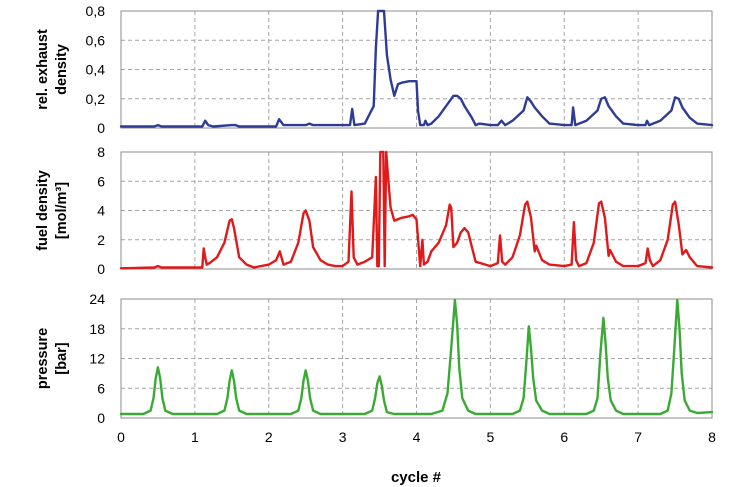 This screenshot has width=732, height=487. Describe the element at coordinates (638, 437) in the screenshot. I see `x-tick-label: 7` at that location.